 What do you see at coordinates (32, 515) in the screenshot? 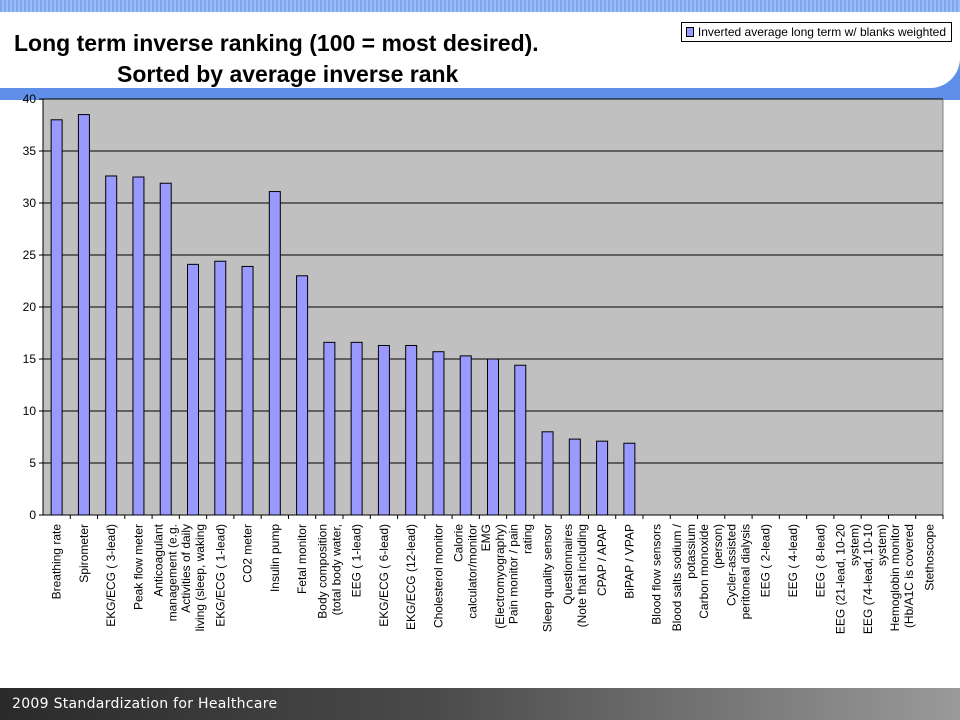
I see `y-tick-label: 0` at bounding box center [32, 515].